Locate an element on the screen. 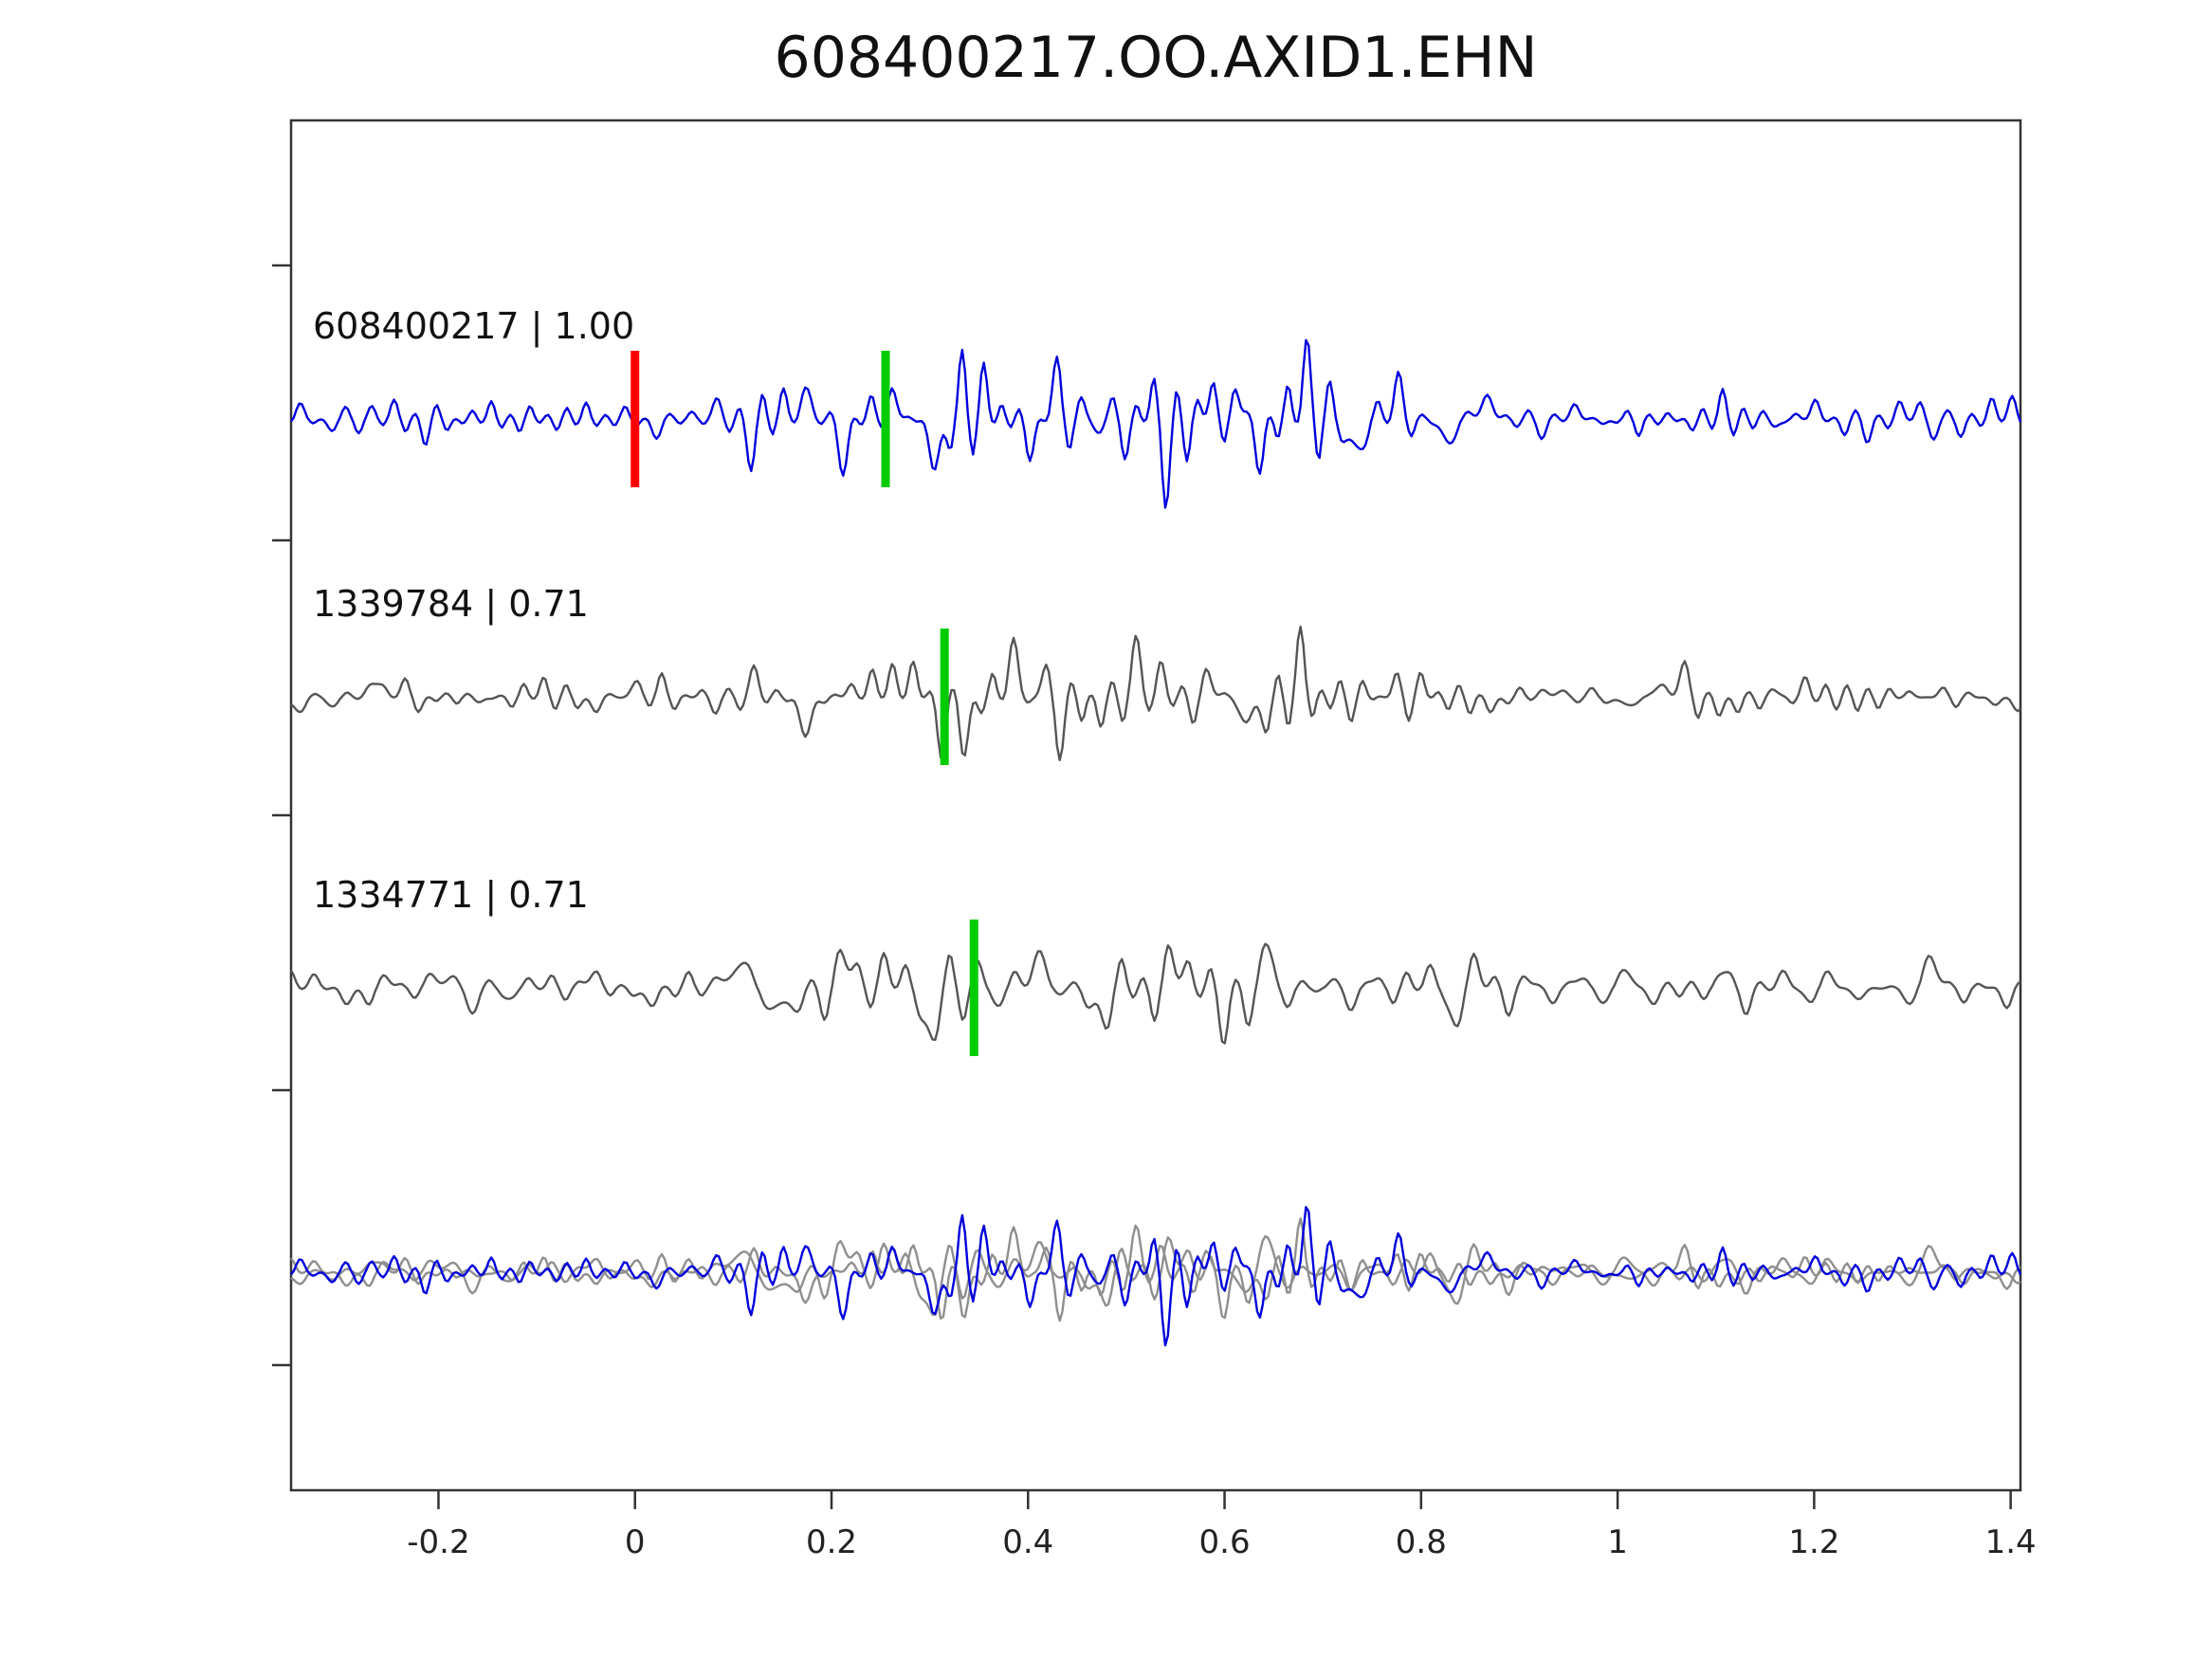 This screenshot has height=1659, width=2212. x-tick-label: 1.4 is located at coordinates (2011, 1542).